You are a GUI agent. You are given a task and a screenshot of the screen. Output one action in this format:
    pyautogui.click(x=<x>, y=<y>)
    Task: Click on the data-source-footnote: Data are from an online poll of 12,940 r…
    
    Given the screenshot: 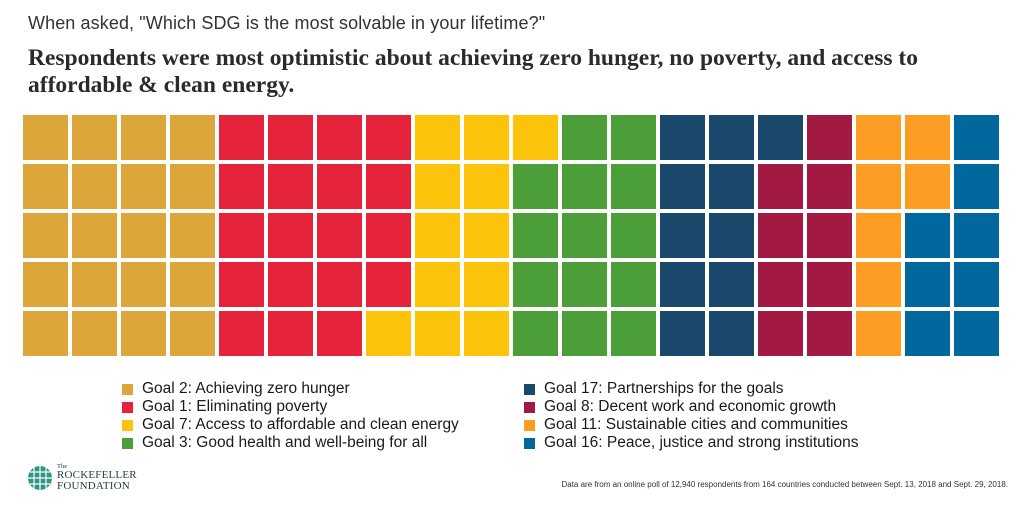 What is the action you would take?
    pyautogui.click(x=784, y=484)
    